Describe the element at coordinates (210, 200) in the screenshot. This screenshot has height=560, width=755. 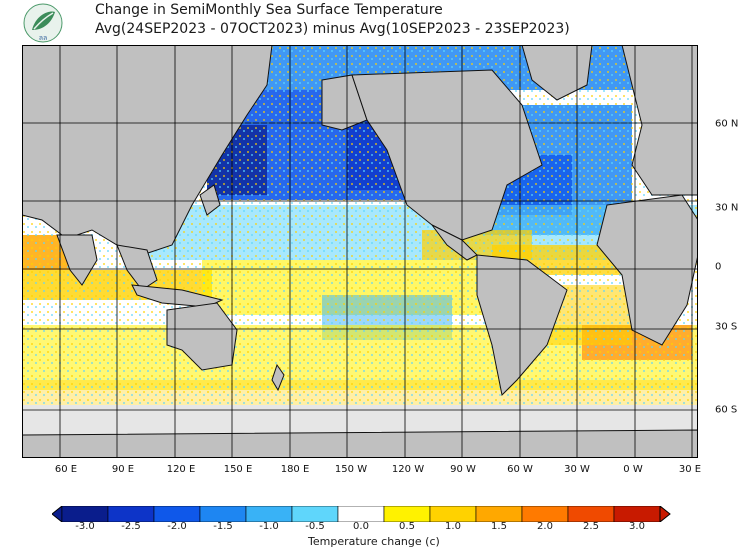
I see `land-japan` at that location.